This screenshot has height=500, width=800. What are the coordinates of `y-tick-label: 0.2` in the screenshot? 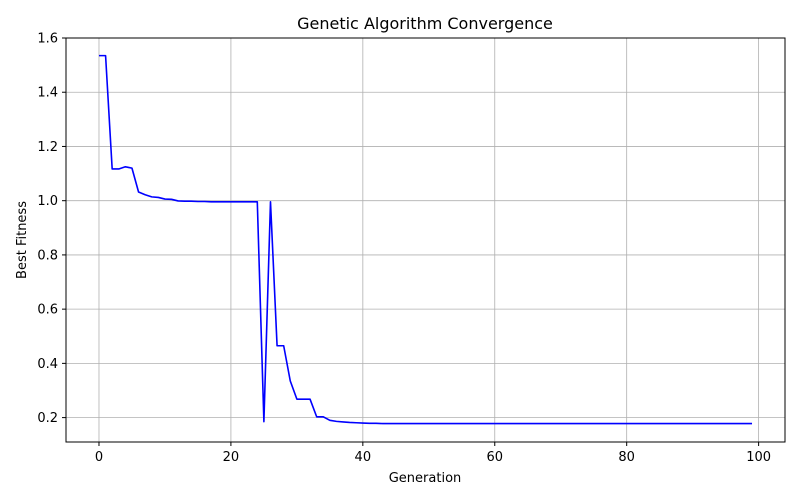 It's located at (47, 418).